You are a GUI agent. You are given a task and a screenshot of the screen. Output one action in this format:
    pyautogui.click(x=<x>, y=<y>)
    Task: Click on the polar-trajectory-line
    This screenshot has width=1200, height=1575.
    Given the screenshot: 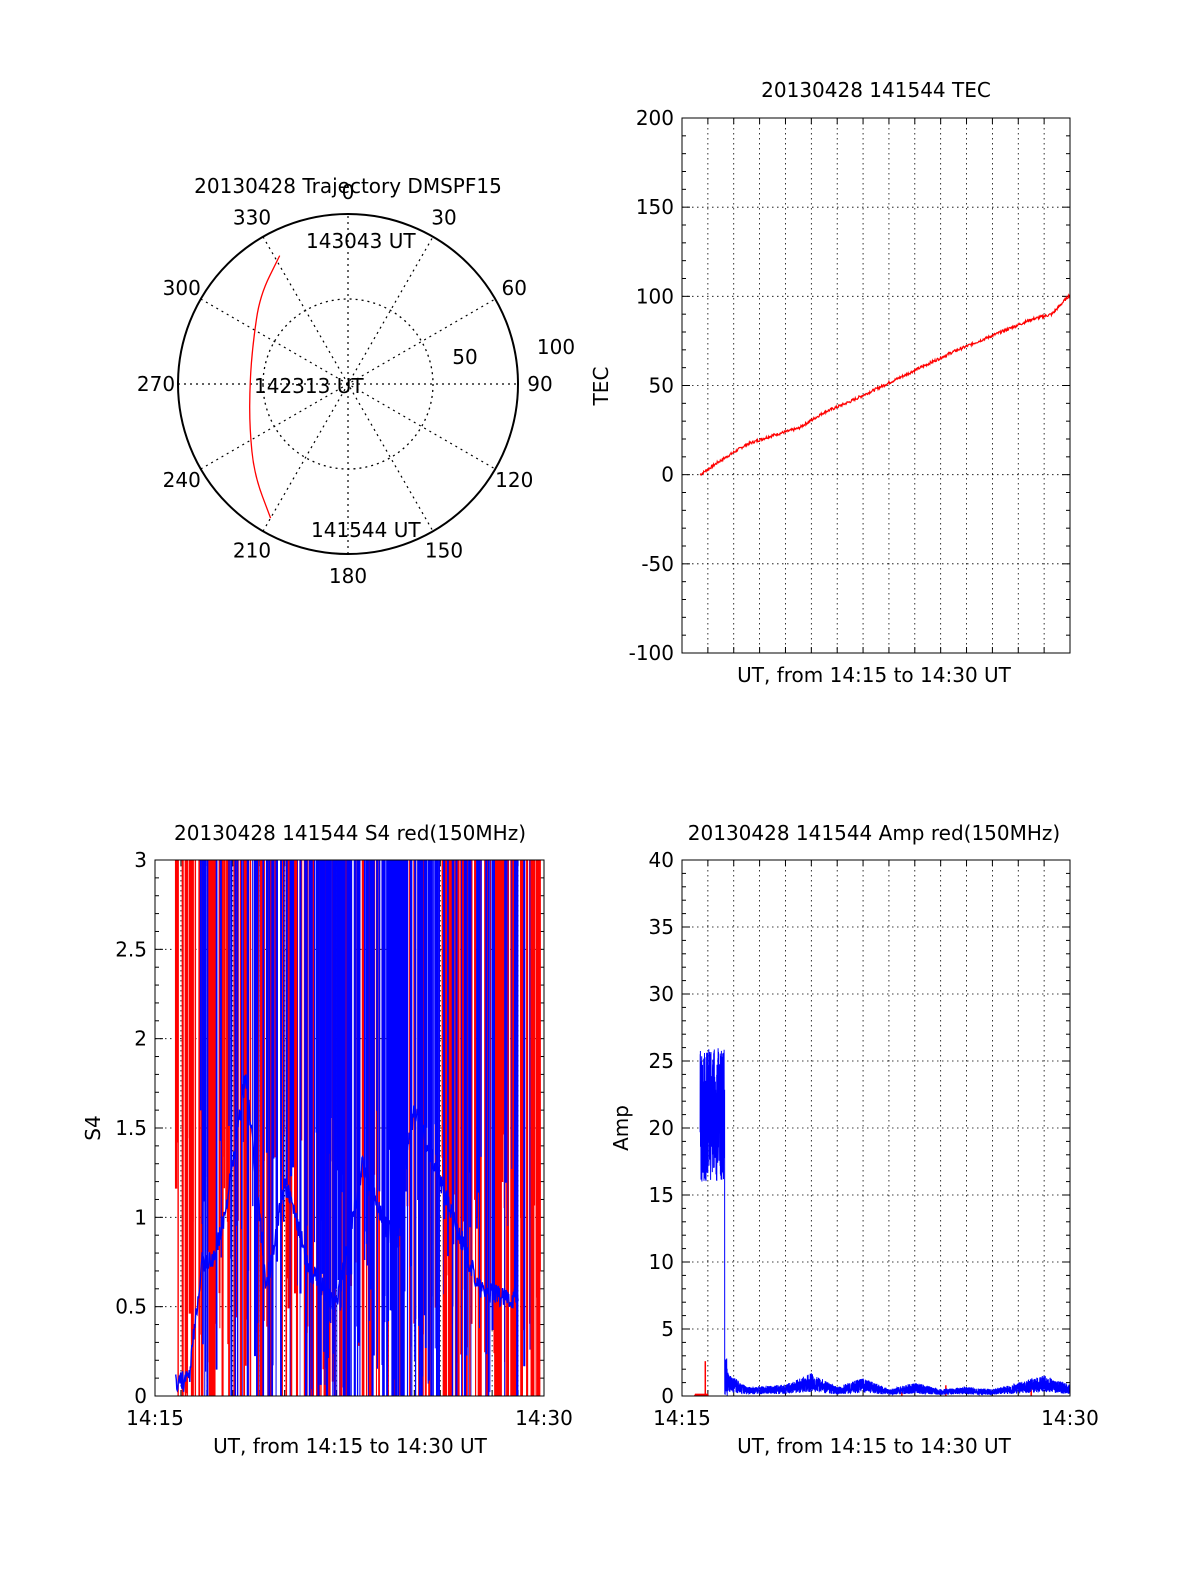 What is the action you would take?
    pyautogui.click(x=265, y=387)
    